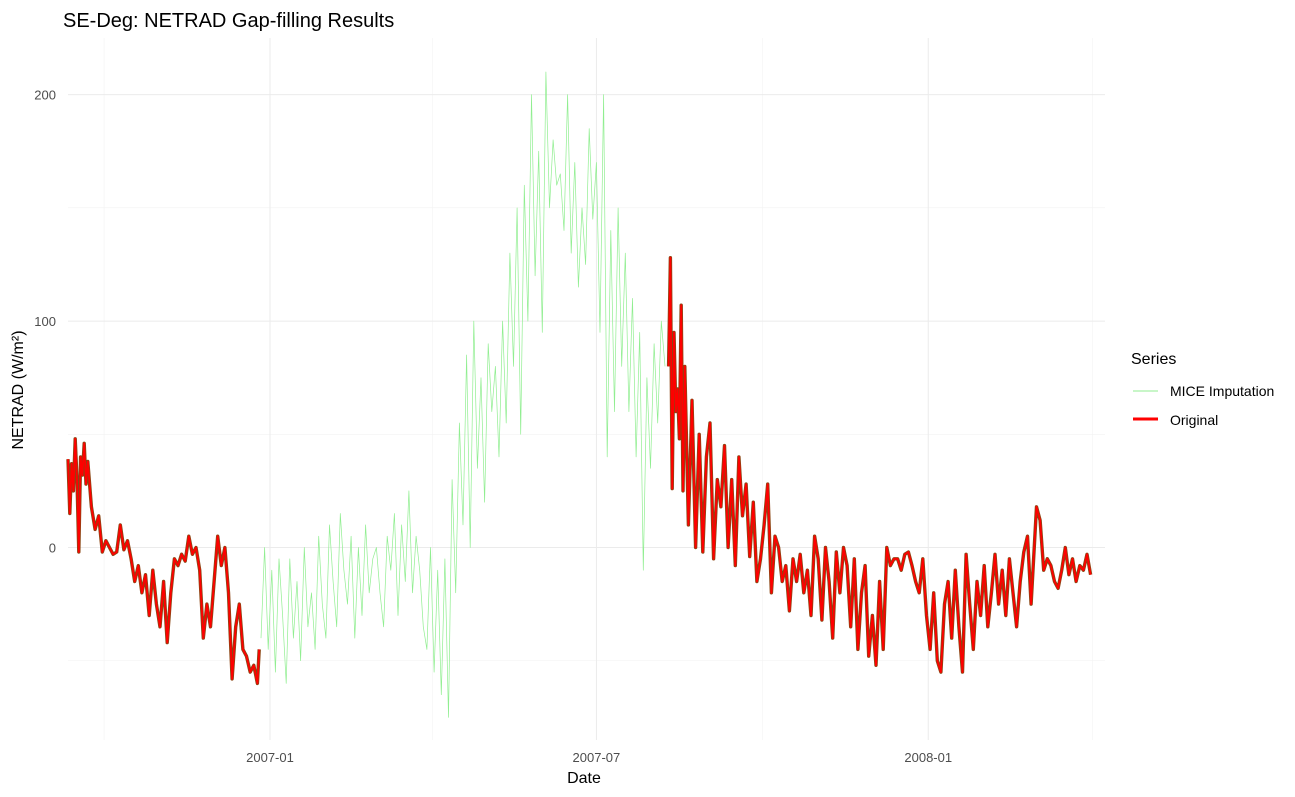  I want to click on x-axis-ticks: 2007-01 2007-07 2008-01, so click(599, 757).